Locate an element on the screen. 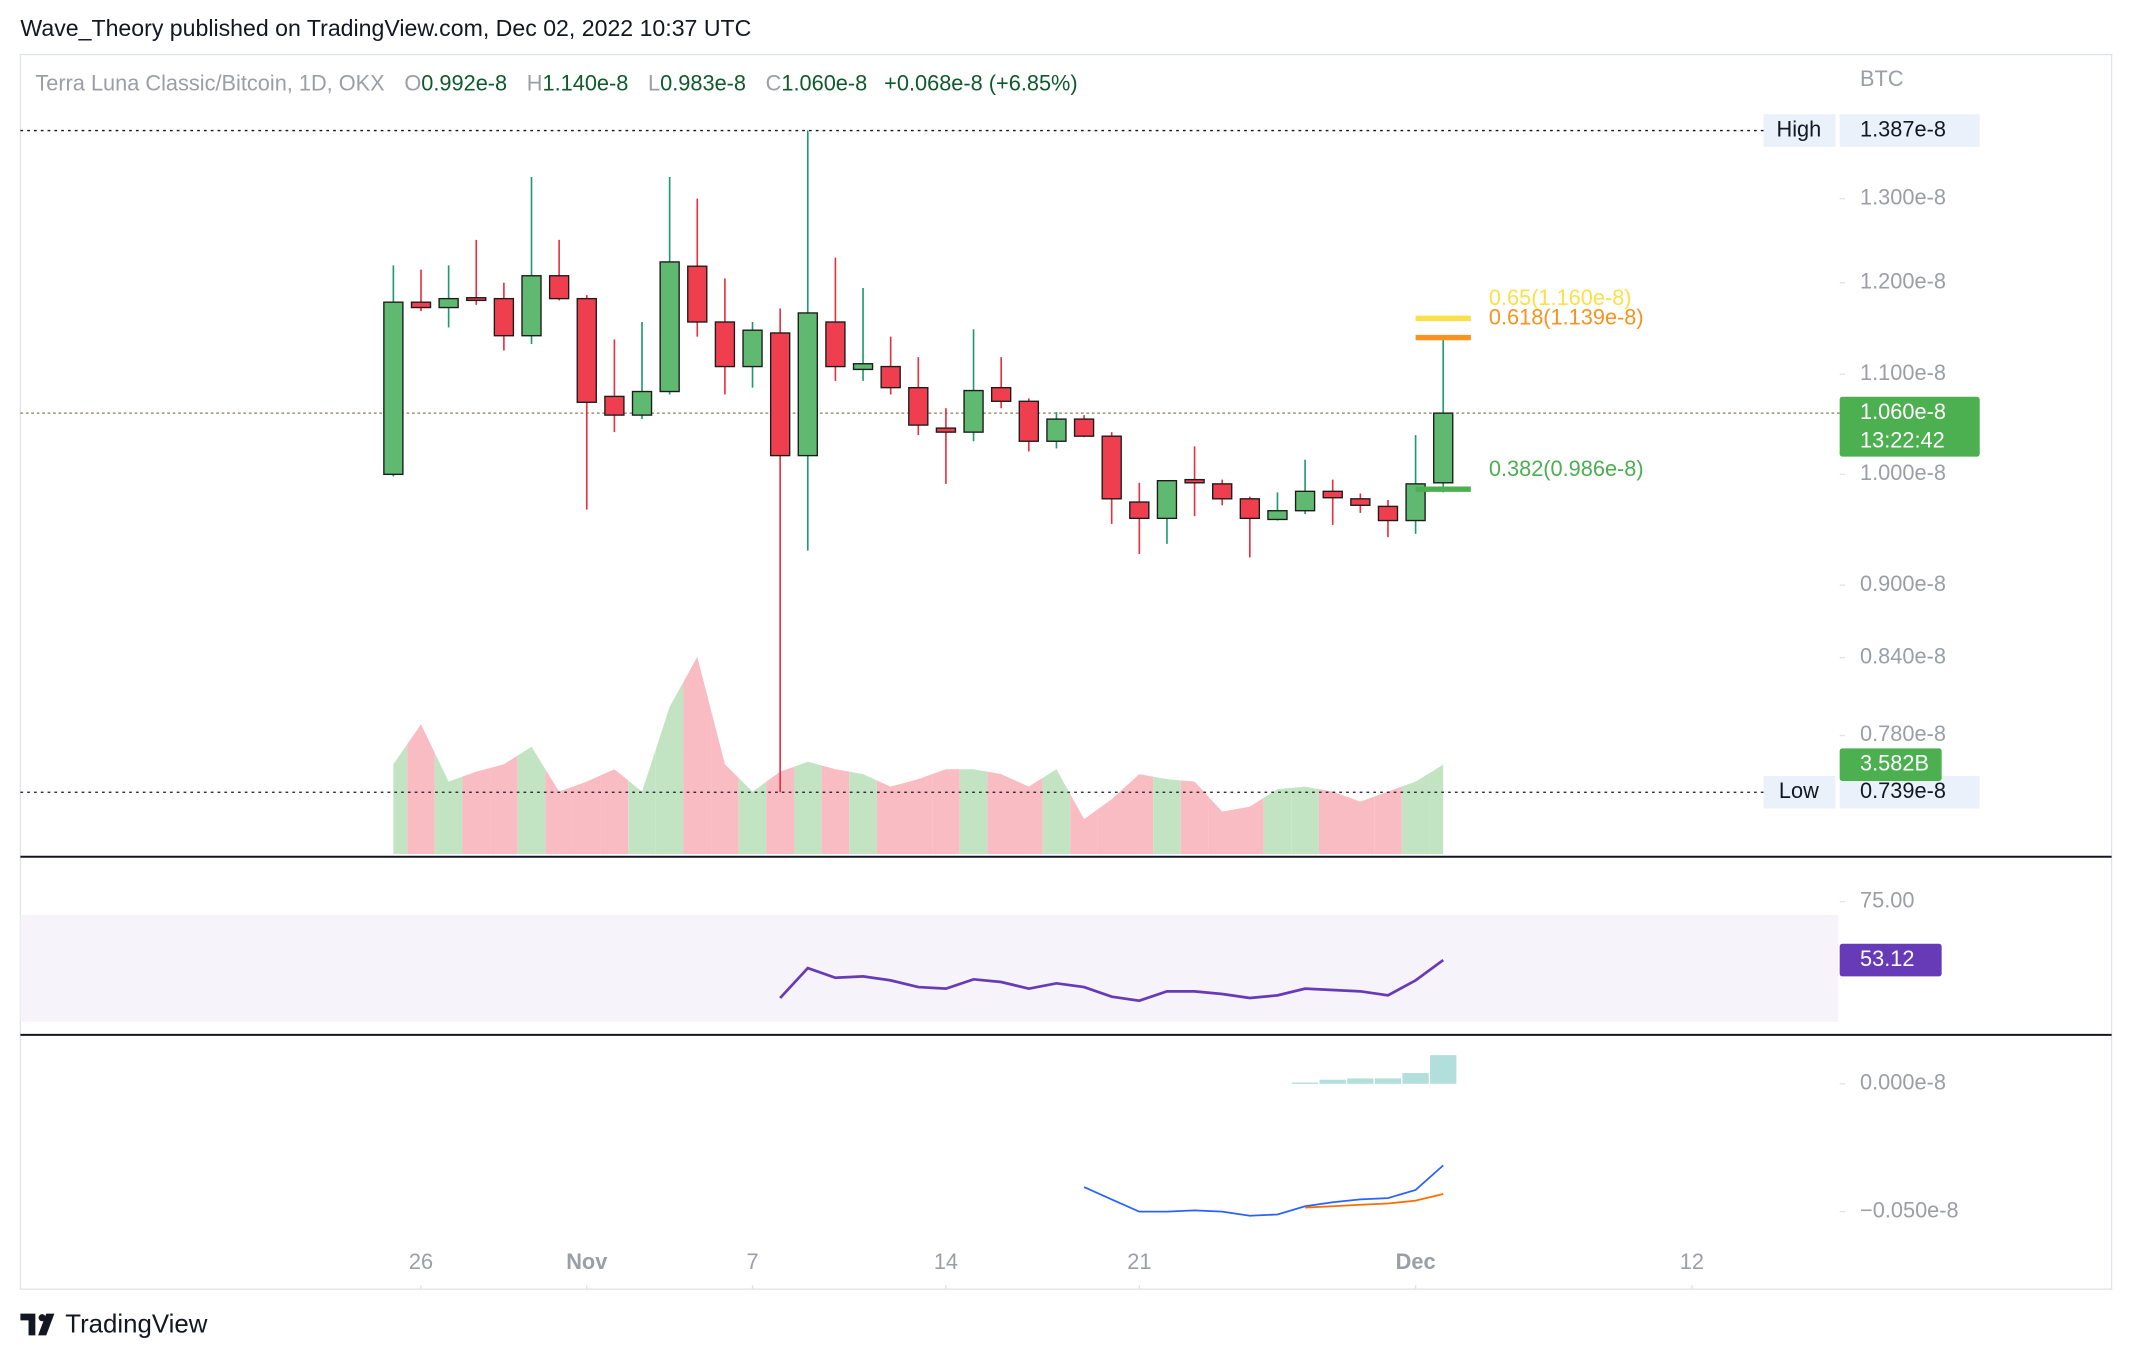 This screenshot has height=1360, width=2132. macd-line is located at coordinates (1263, 1190).